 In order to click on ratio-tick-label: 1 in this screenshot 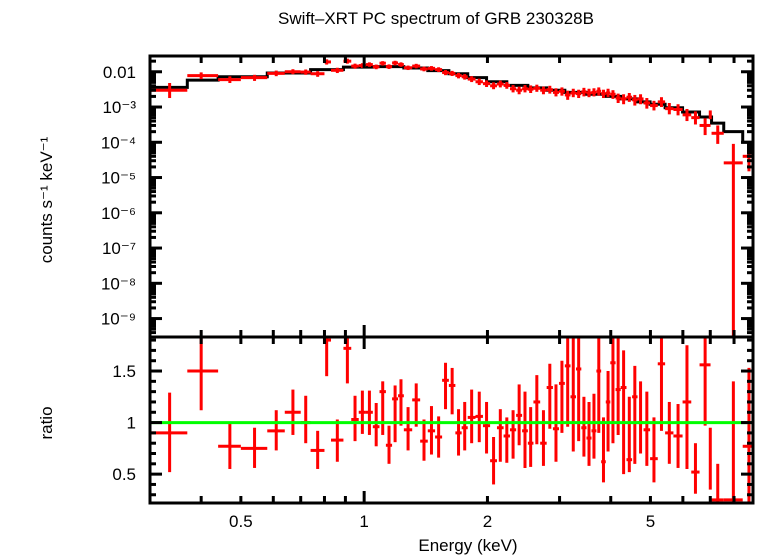, I will do `click(131, 423)`.